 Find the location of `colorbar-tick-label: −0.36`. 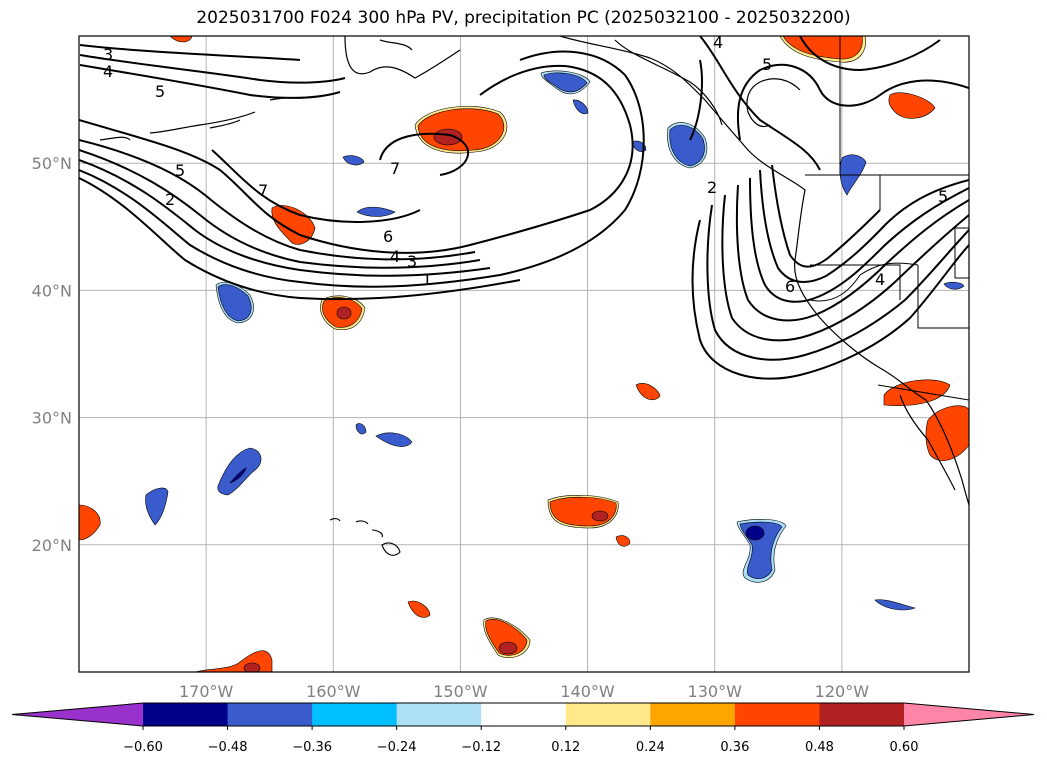

colorbar-tick-label: −0.36 is located at coordinates (312, 747).